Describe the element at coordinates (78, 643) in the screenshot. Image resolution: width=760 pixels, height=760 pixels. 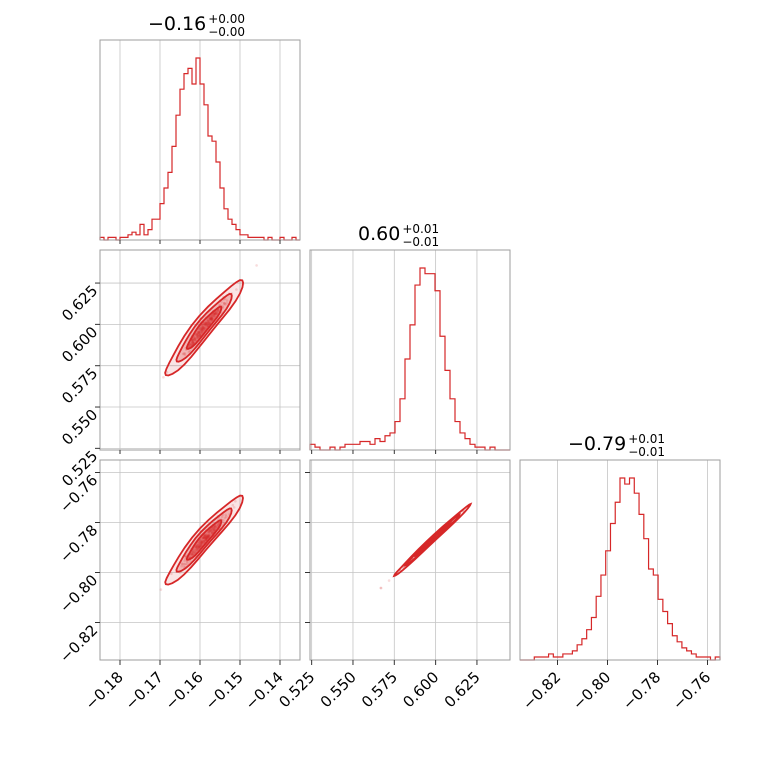
I see `y-tick-label: −0.82` at that location.